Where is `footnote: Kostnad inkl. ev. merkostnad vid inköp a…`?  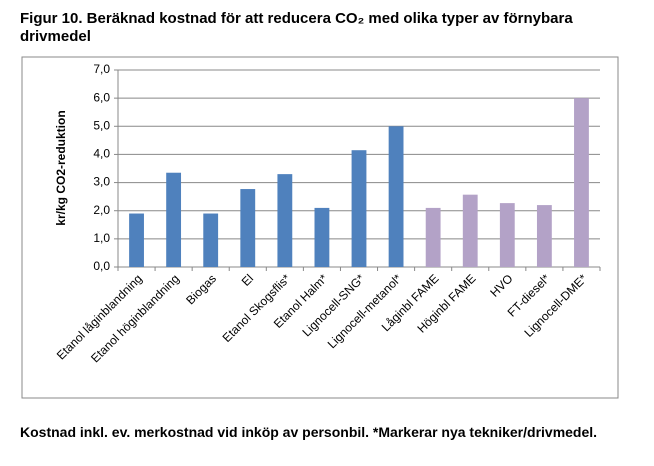 footnote: Kostnad inkl. ev. merkostnad vid inköp a… is located at coordinates (309, 432).